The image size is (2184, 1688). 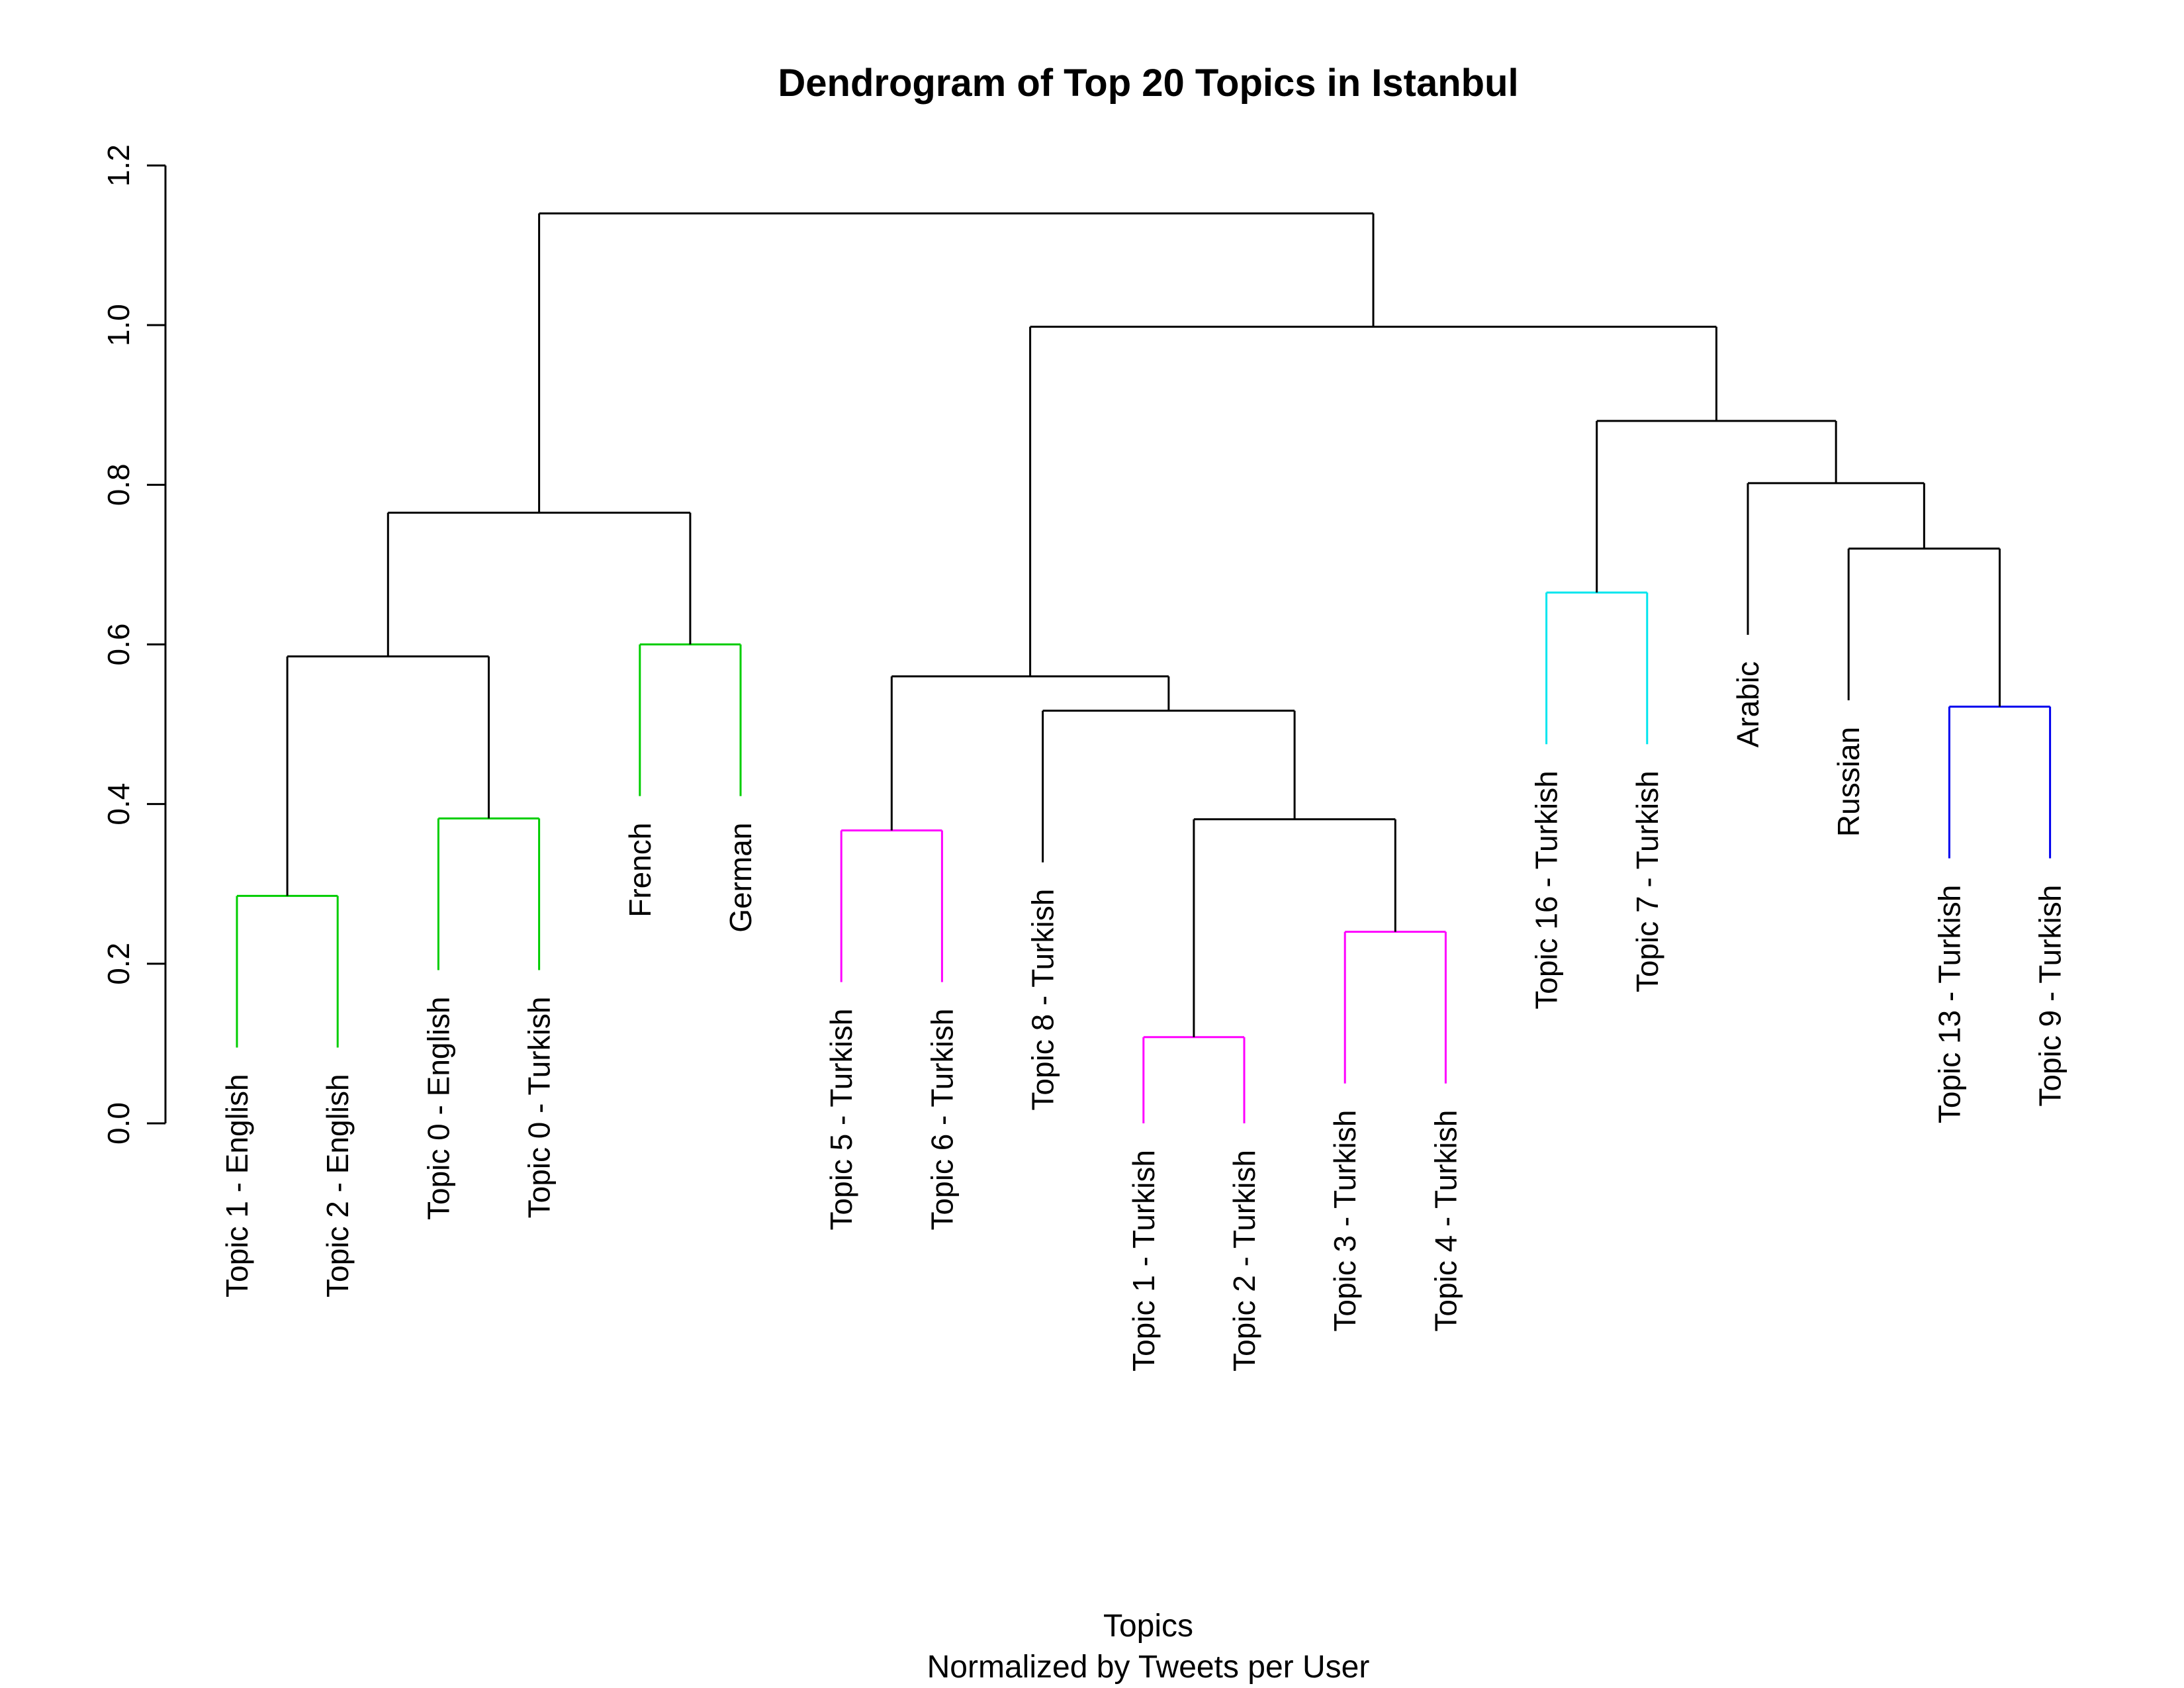 What do you see at coordinates (119, 1123) in the screenshot?
I see `y-tick-label: 0.0` at bounding box center [119, 1123].